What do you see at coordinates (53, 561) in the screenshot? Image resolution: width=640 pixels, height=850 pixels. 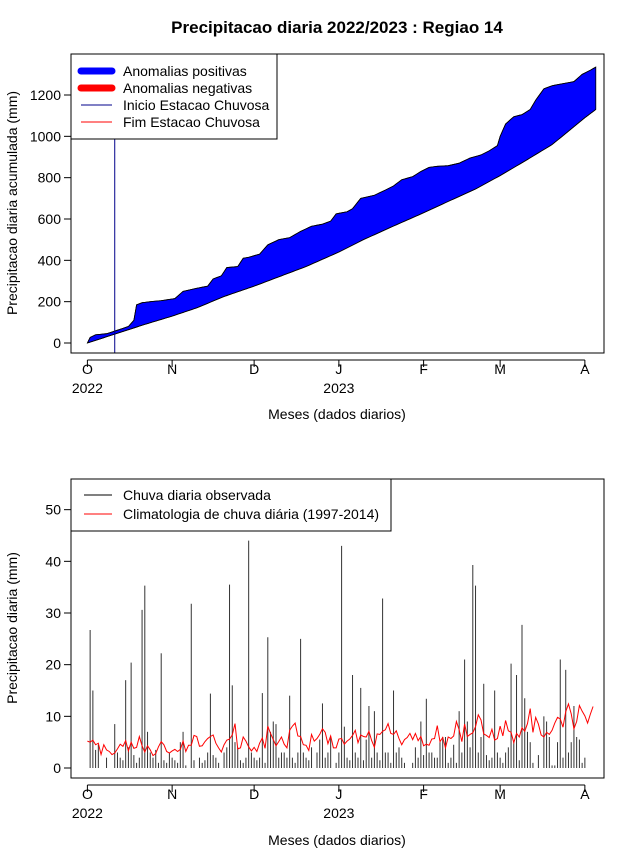 I see `daily-y-tick-label: 40` at bounding box center [53, 561].